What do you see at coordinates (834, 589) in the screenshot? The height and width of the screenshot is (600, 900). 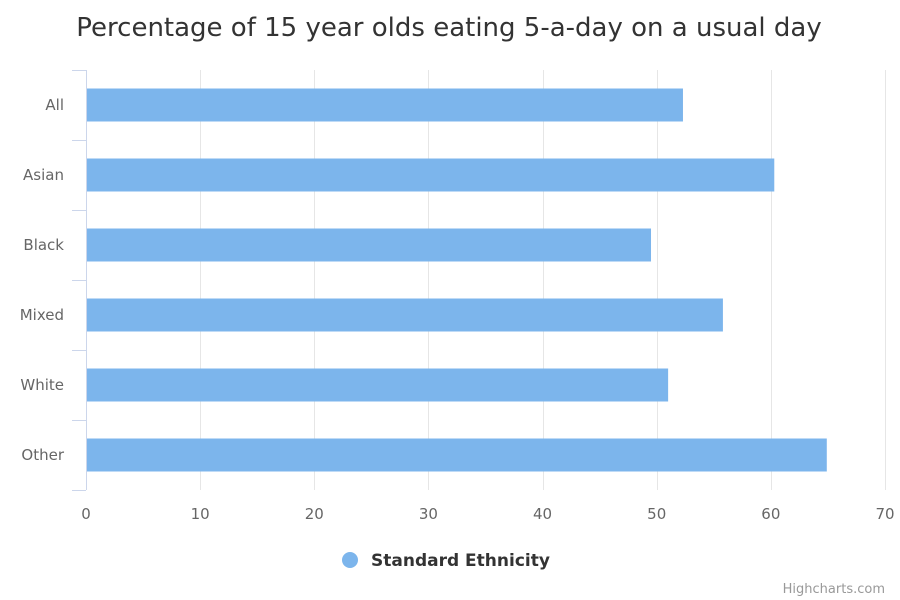 I see `credits-link: Highcharts.com` at bounding box center [834, 589].